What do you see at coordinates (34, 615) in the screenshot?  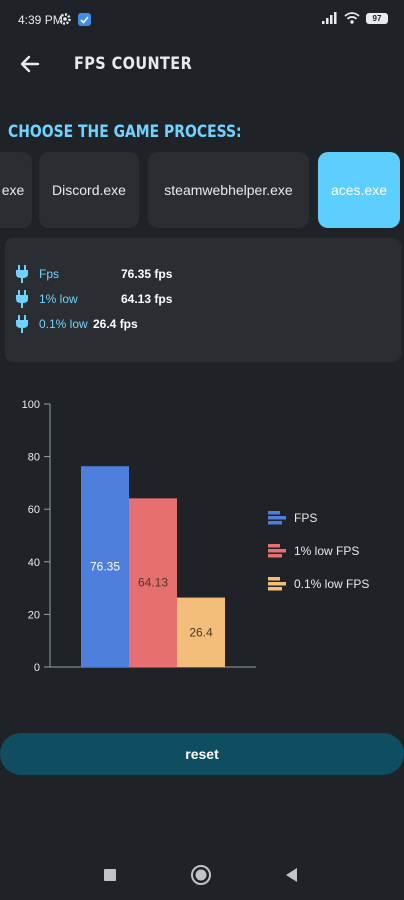 I see `y-tick-label: 20` at bounding box center [34, 615].